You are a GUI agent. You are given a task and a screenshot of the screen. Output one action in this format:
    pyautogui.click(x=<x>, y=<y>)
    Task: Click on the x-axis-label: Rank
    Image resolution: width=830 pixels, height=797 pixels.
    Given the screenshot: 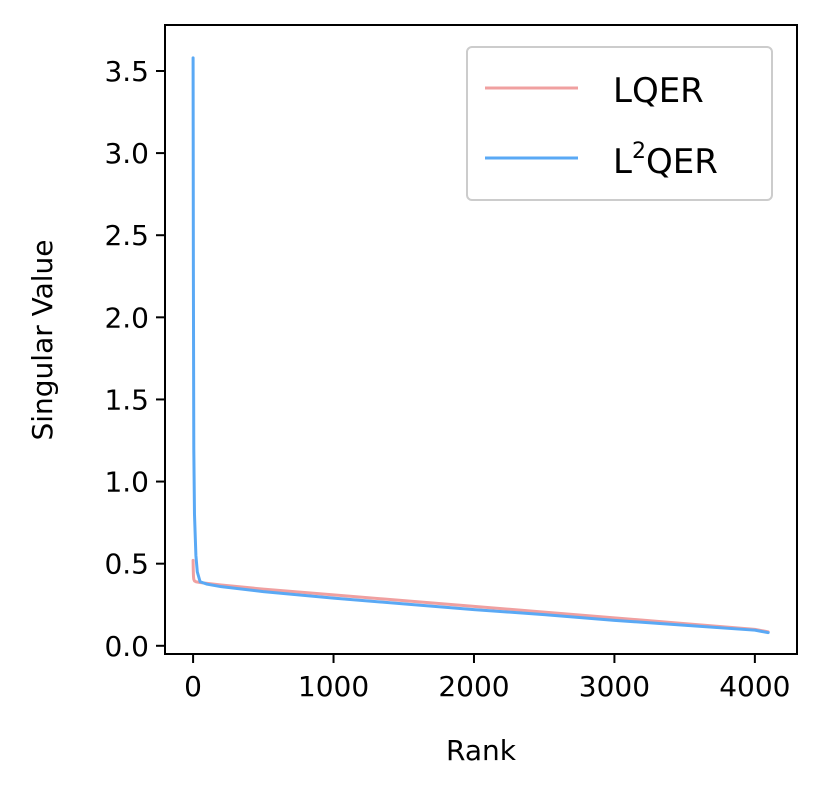 What is the action you would take?
    pyautogui.click(x=481, y=750)
    